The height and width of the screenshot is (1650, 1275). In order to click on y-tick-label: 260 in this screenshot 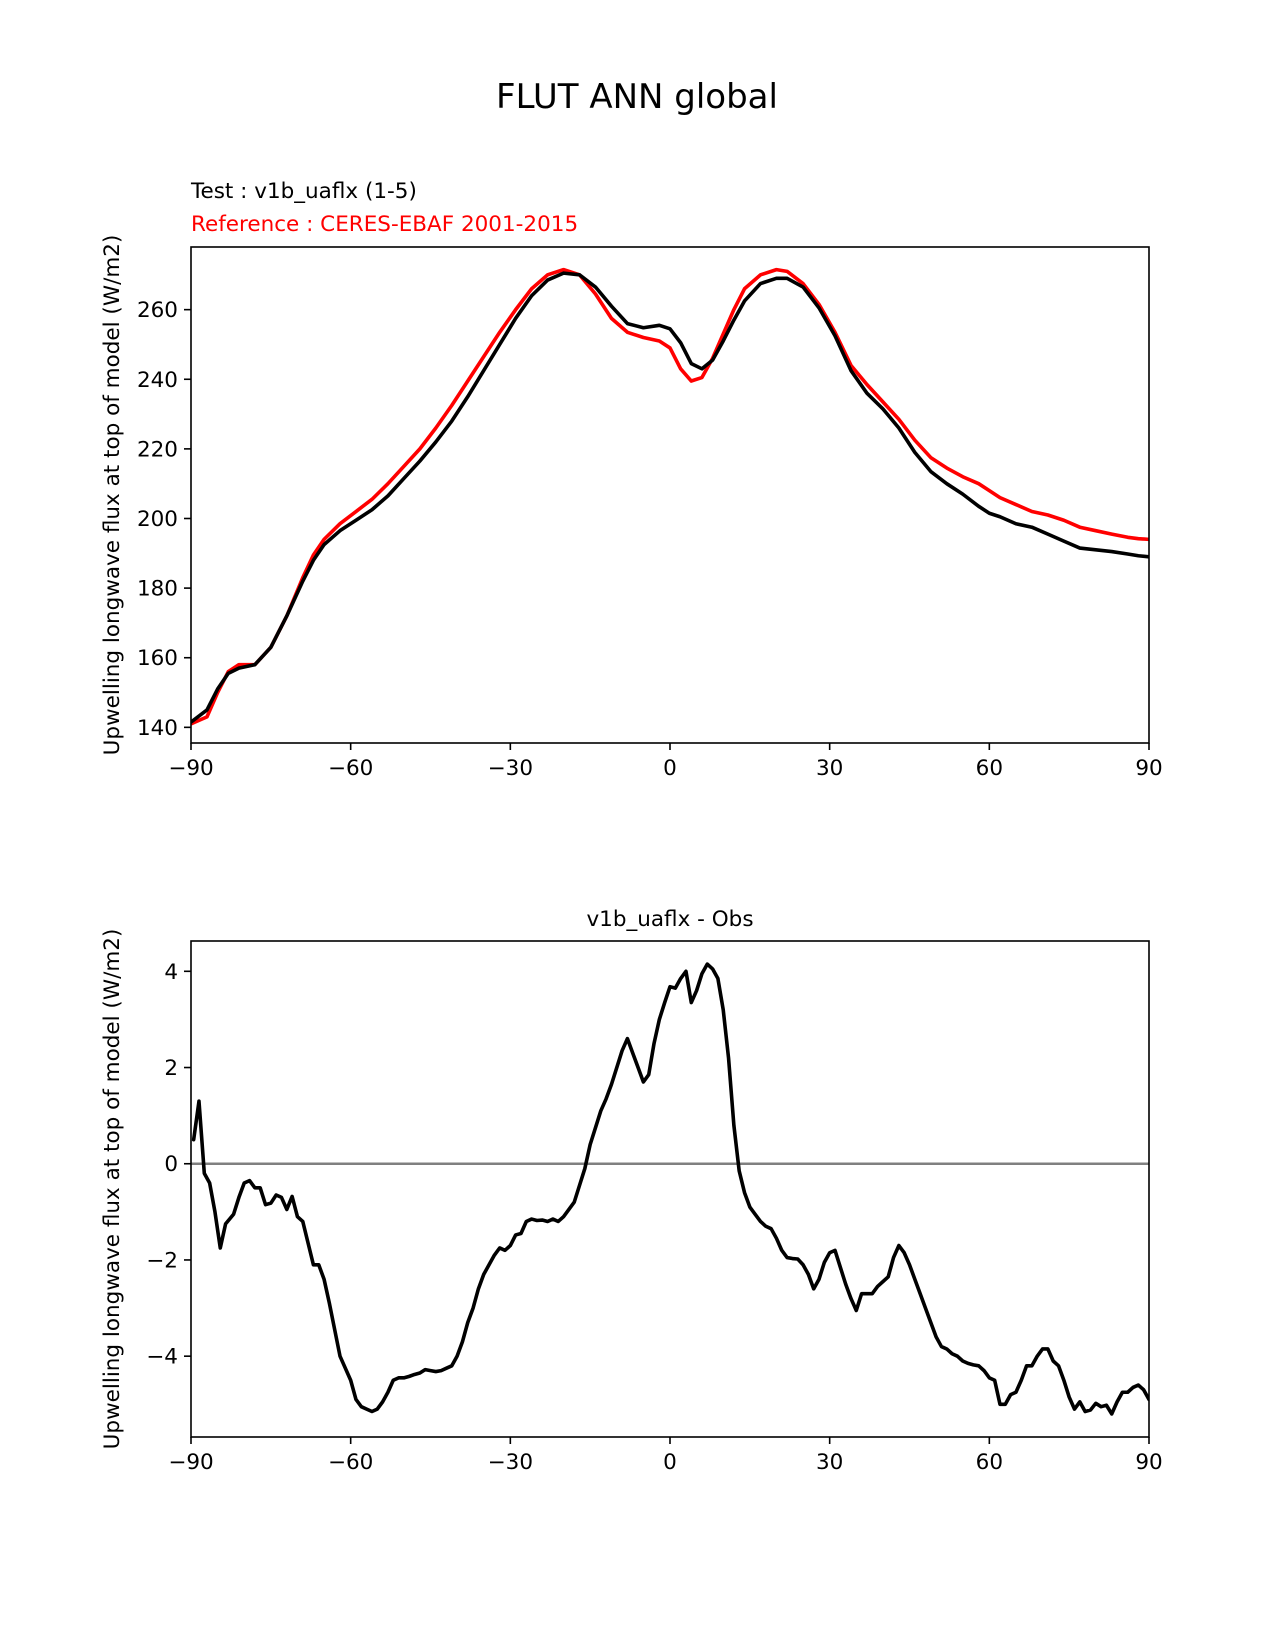, I will do `click(157, 310)`.